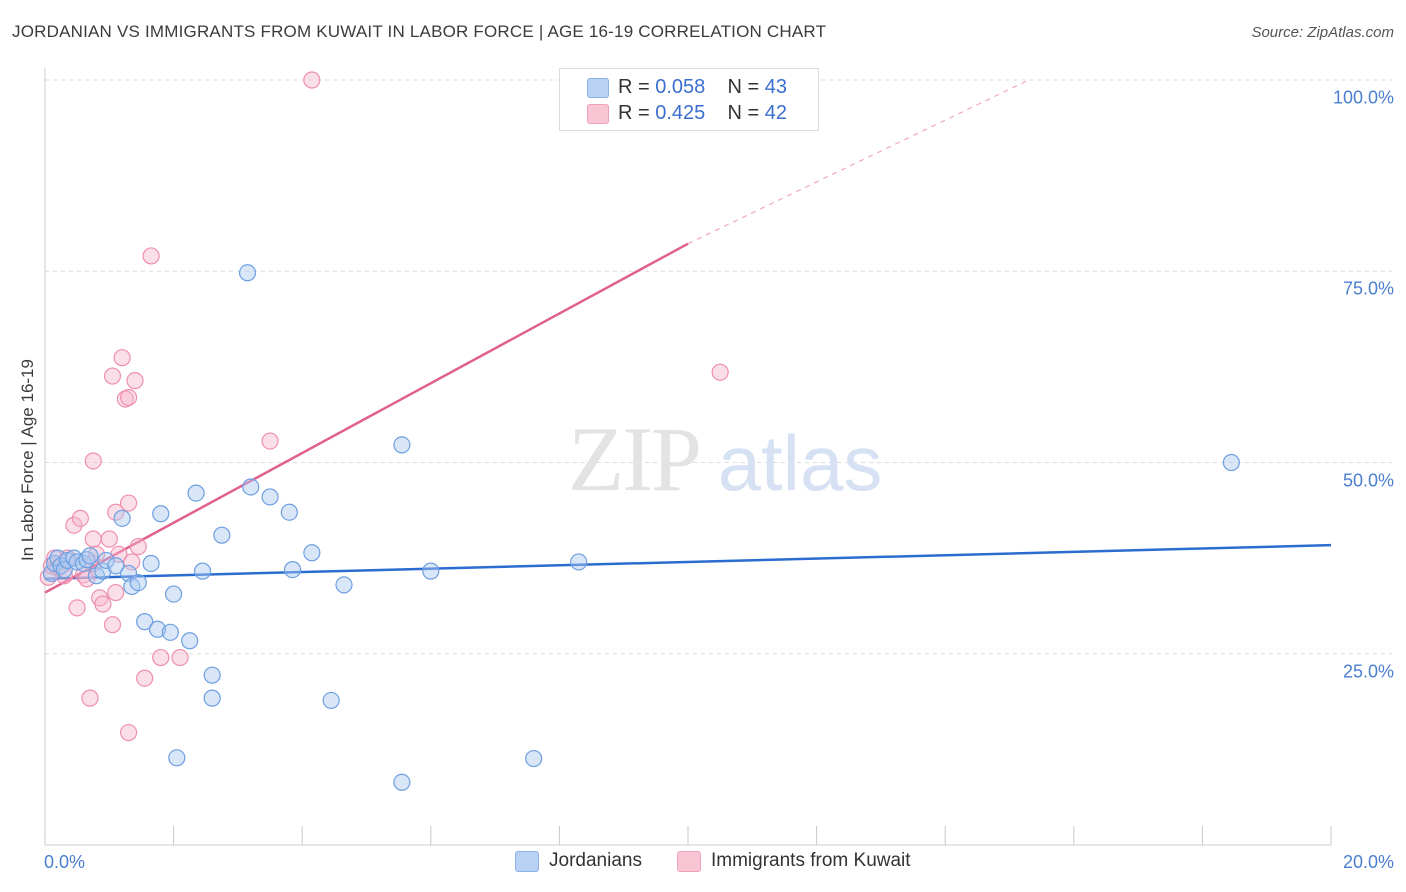  I want to click on trend-line-jordanians, so click(688, 562).